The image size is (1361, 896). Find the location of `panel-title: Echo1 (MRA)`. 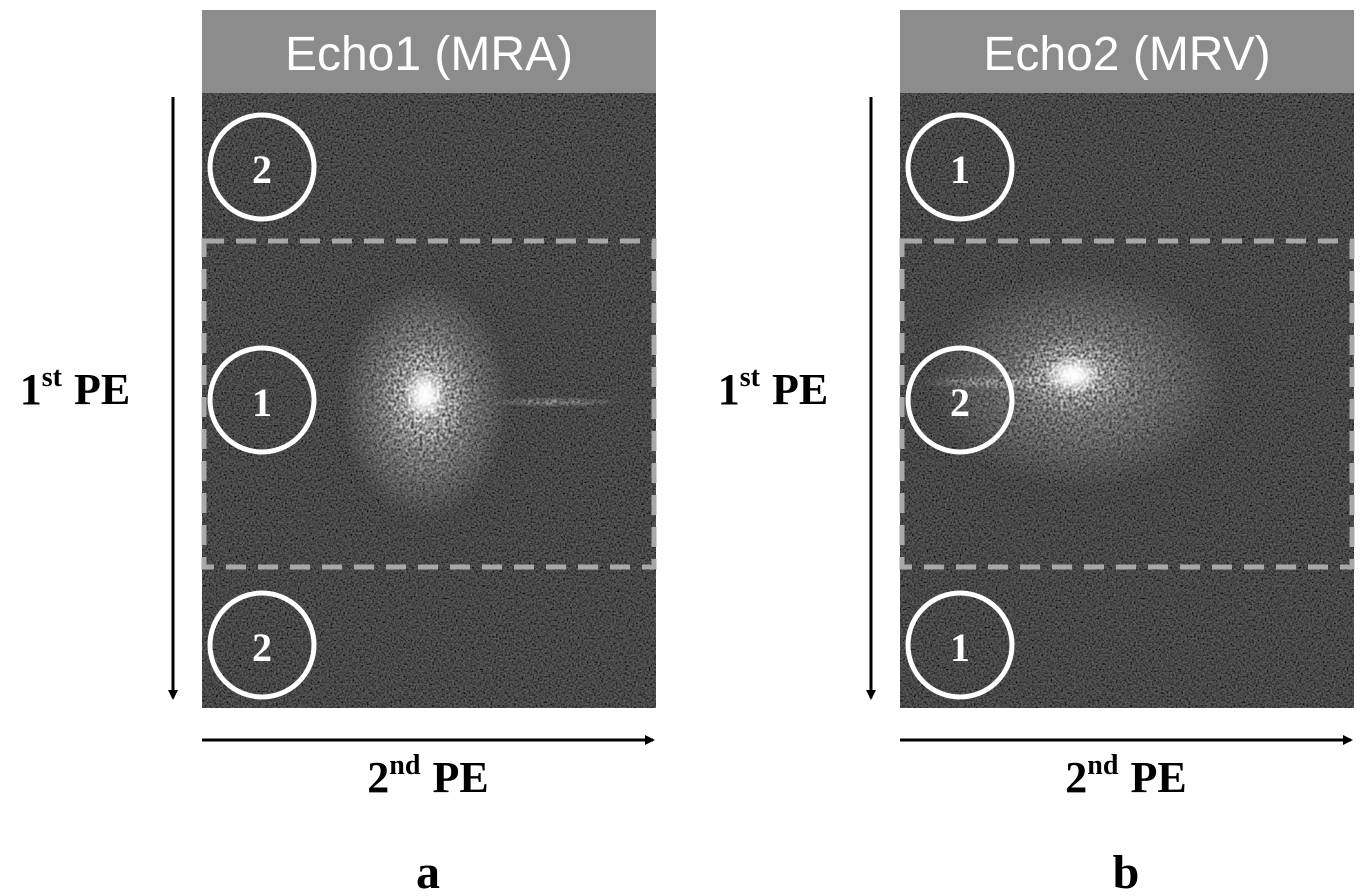

panel-title: Echo1 (MRA) is located at coordinates (429, 54).